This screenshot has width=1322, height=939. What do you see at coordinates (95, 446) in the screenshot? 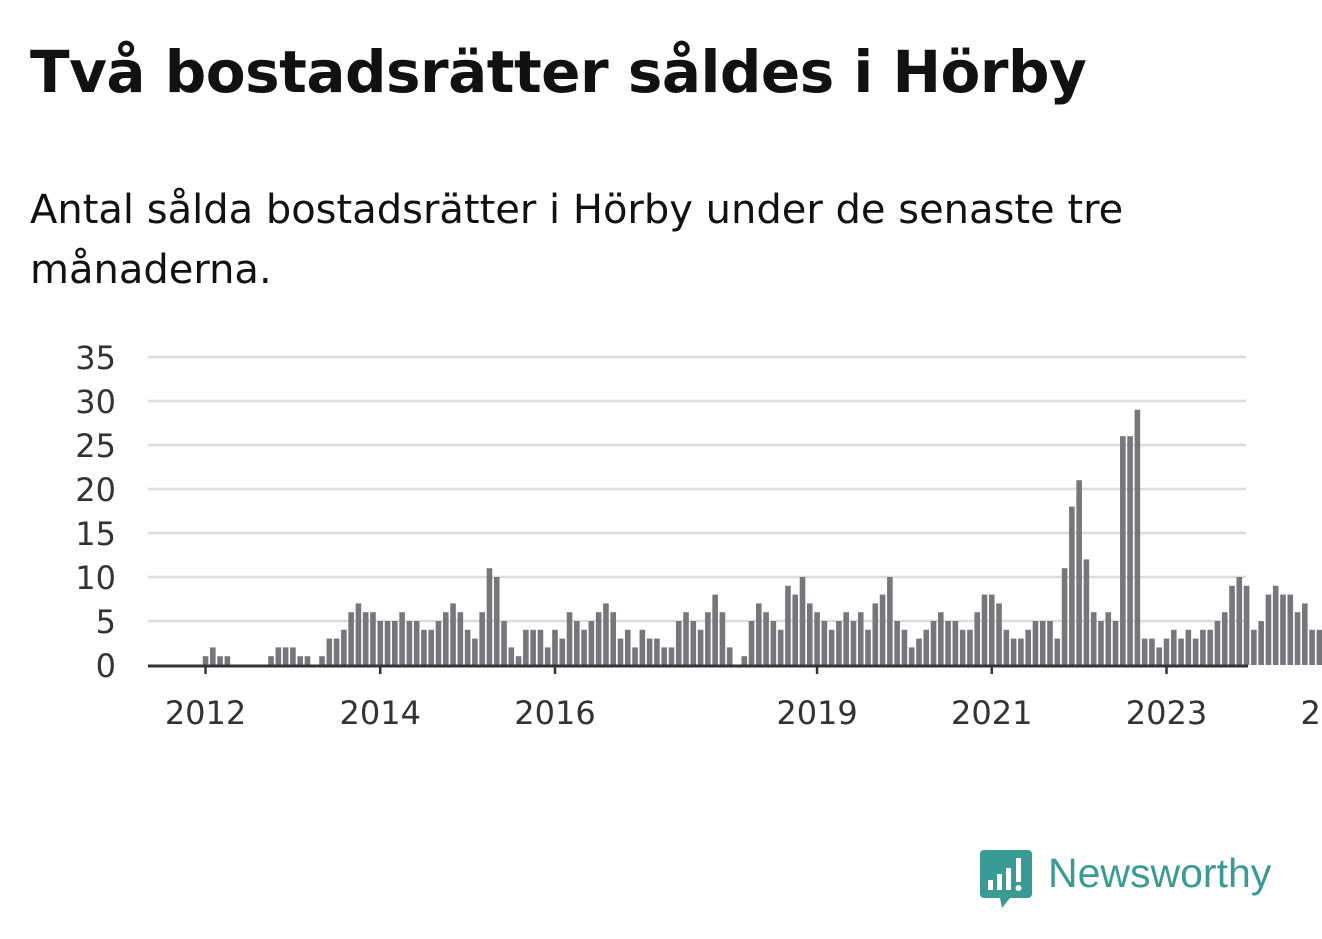
I see `y-tick-label: 25` at bounding box center [95, 446].